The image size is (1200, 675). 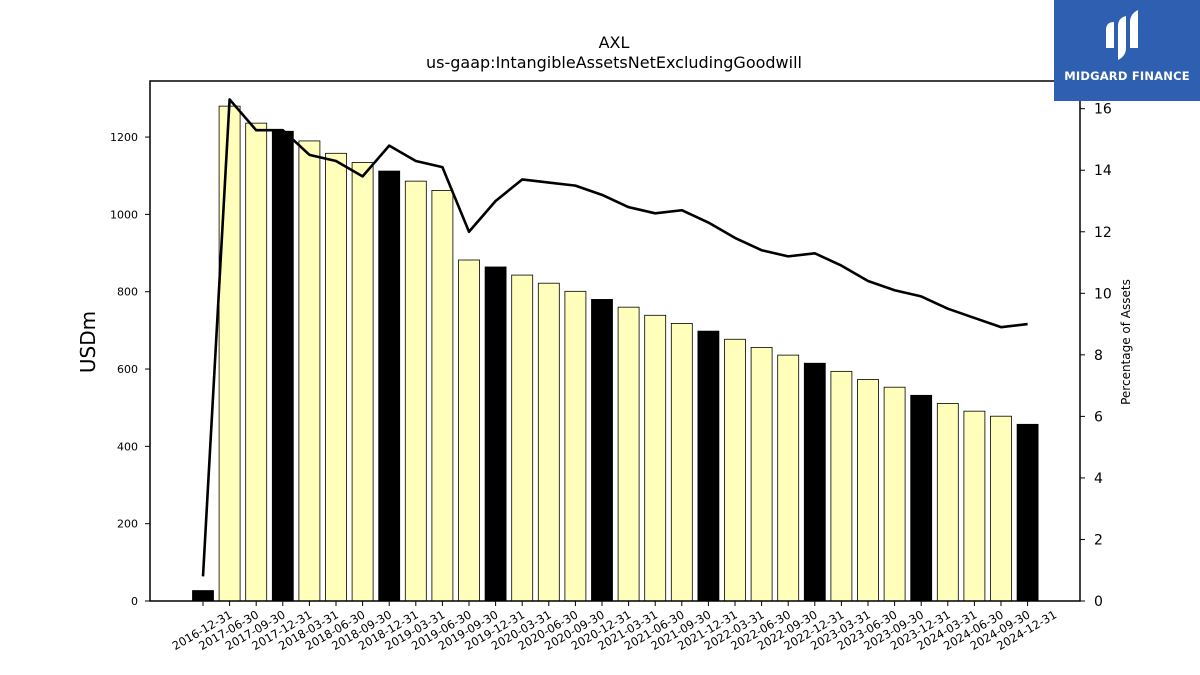 What do you see at coordinates (1126, 342) in the screenshot?
I see `y2-axis-label: Percentage of Assets` at bounding box center [1126, 342].